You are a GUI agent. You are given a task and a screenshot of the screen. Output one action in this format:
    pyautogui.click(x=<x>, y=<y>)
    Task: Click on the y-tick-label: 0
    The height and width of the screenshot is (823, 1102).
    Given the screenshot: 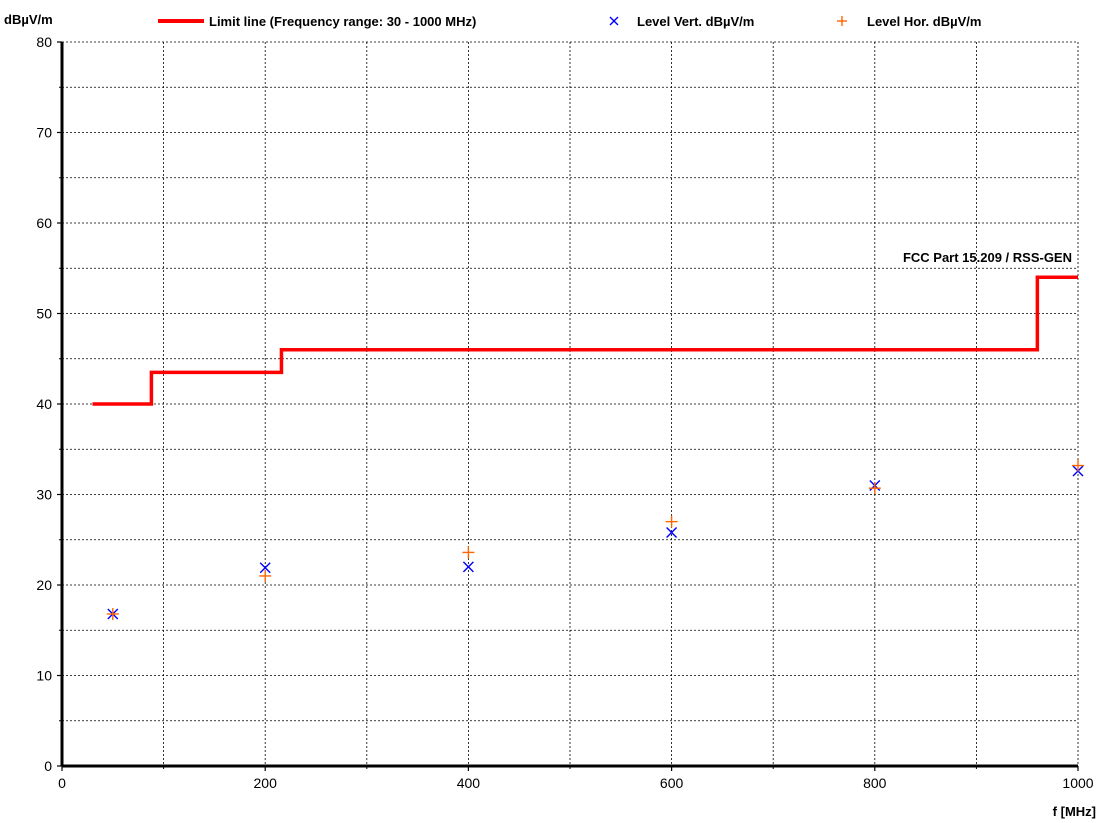 What is the action you would take?
    pyautogui.click(x=48, y=766)
    